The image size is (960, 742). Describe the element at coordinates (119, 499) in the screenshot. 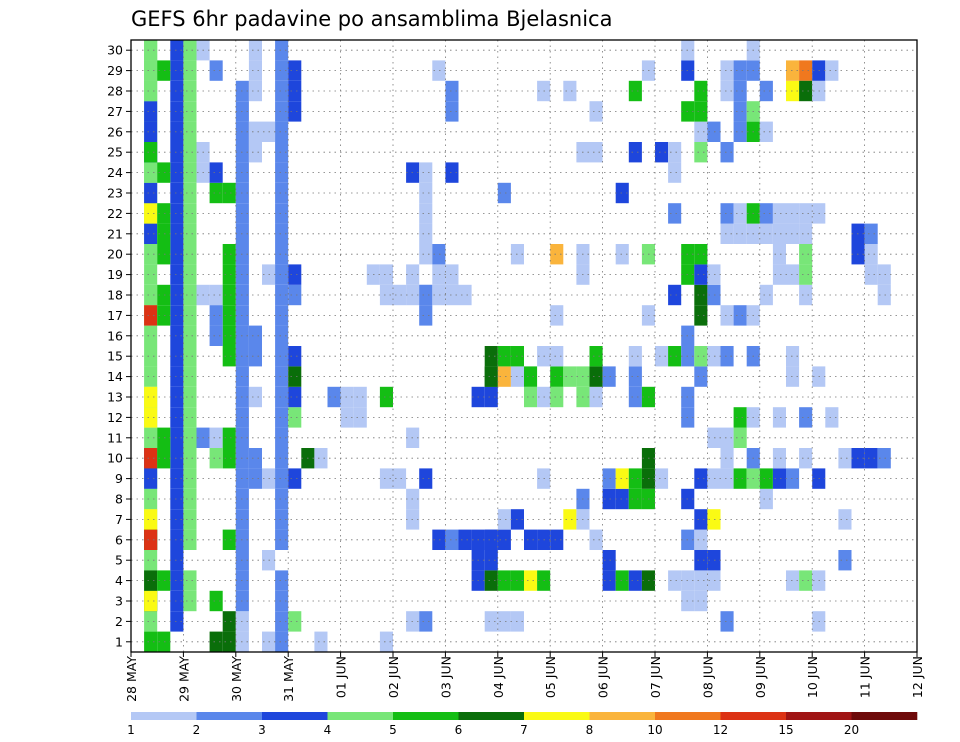

I see `y-tick-label: 8` at that location.